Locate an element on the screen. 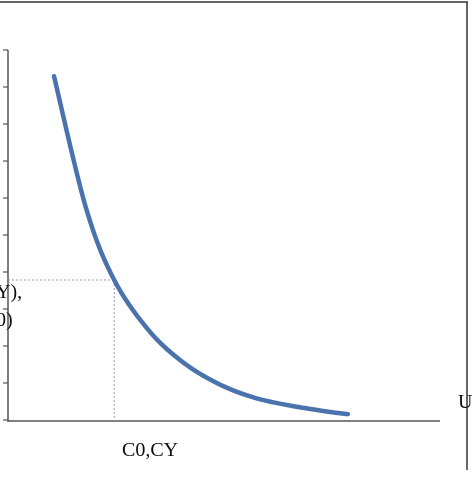 This screenshot has height=479, width=474. reference-guides is located at coordinates (61, 350).